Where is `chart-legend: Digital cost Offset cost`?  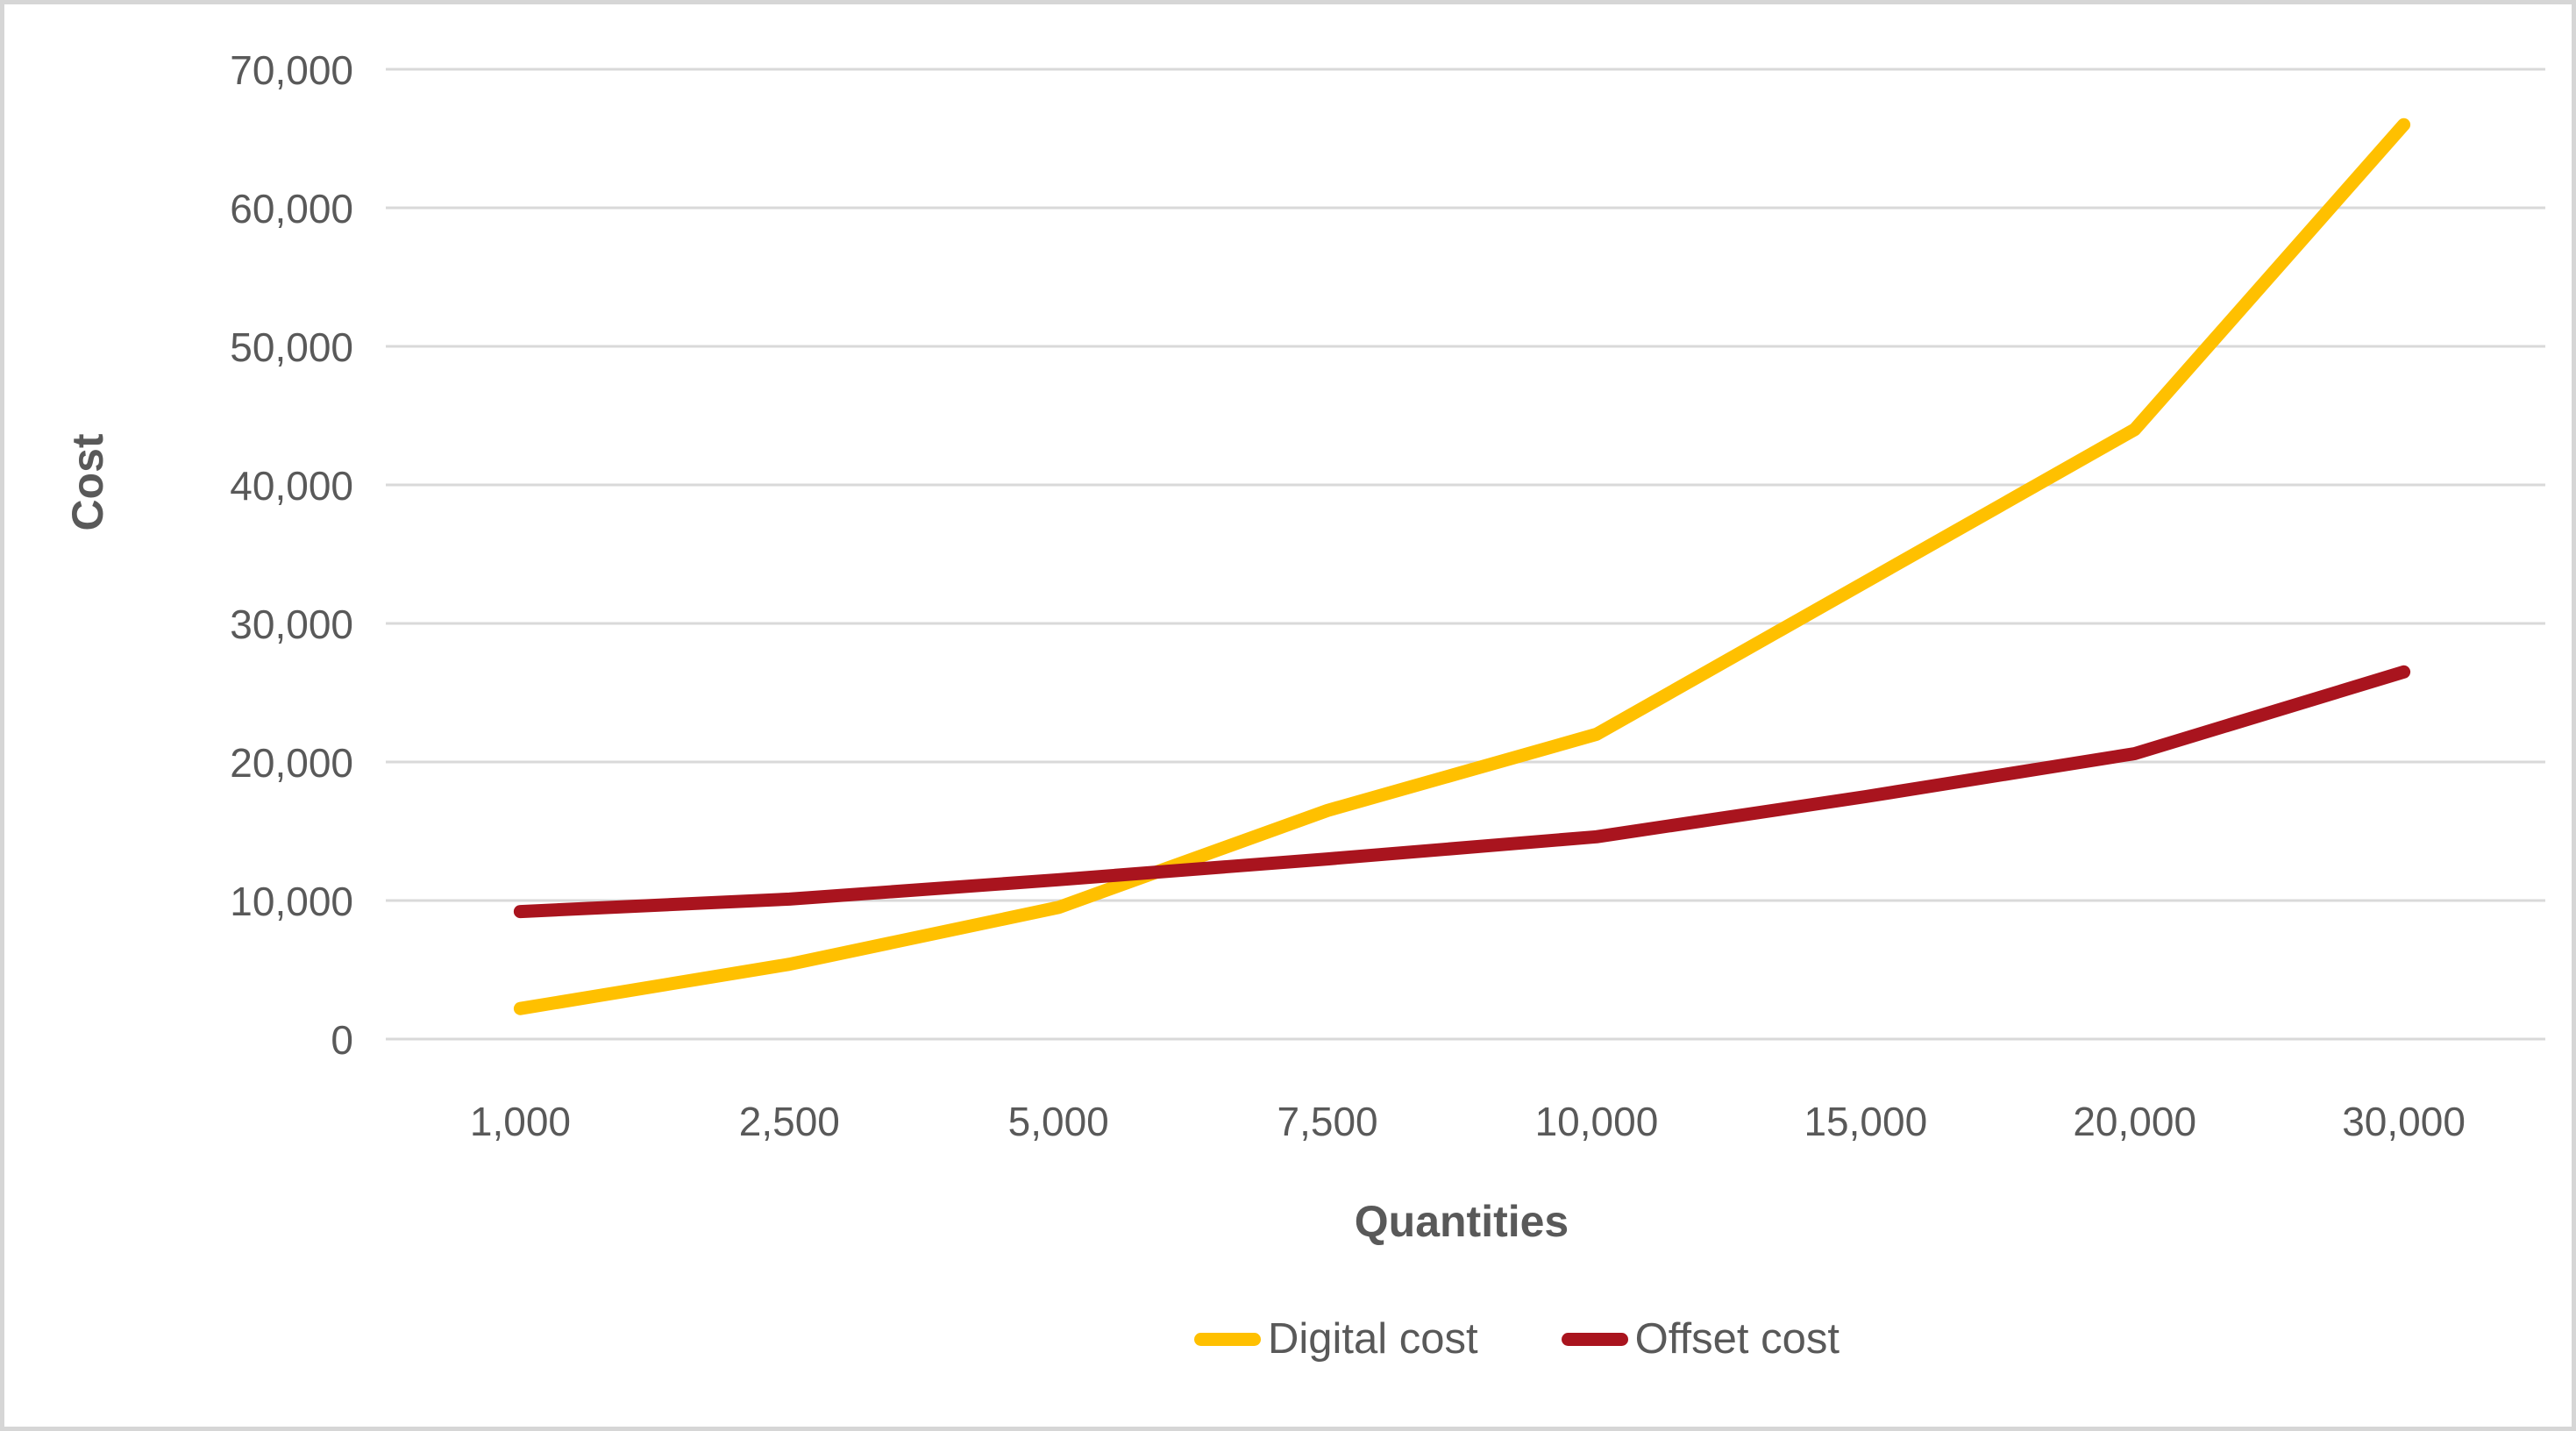 chart-legend: Digital cost Offset cost is located at coordinates (1516, 1338).